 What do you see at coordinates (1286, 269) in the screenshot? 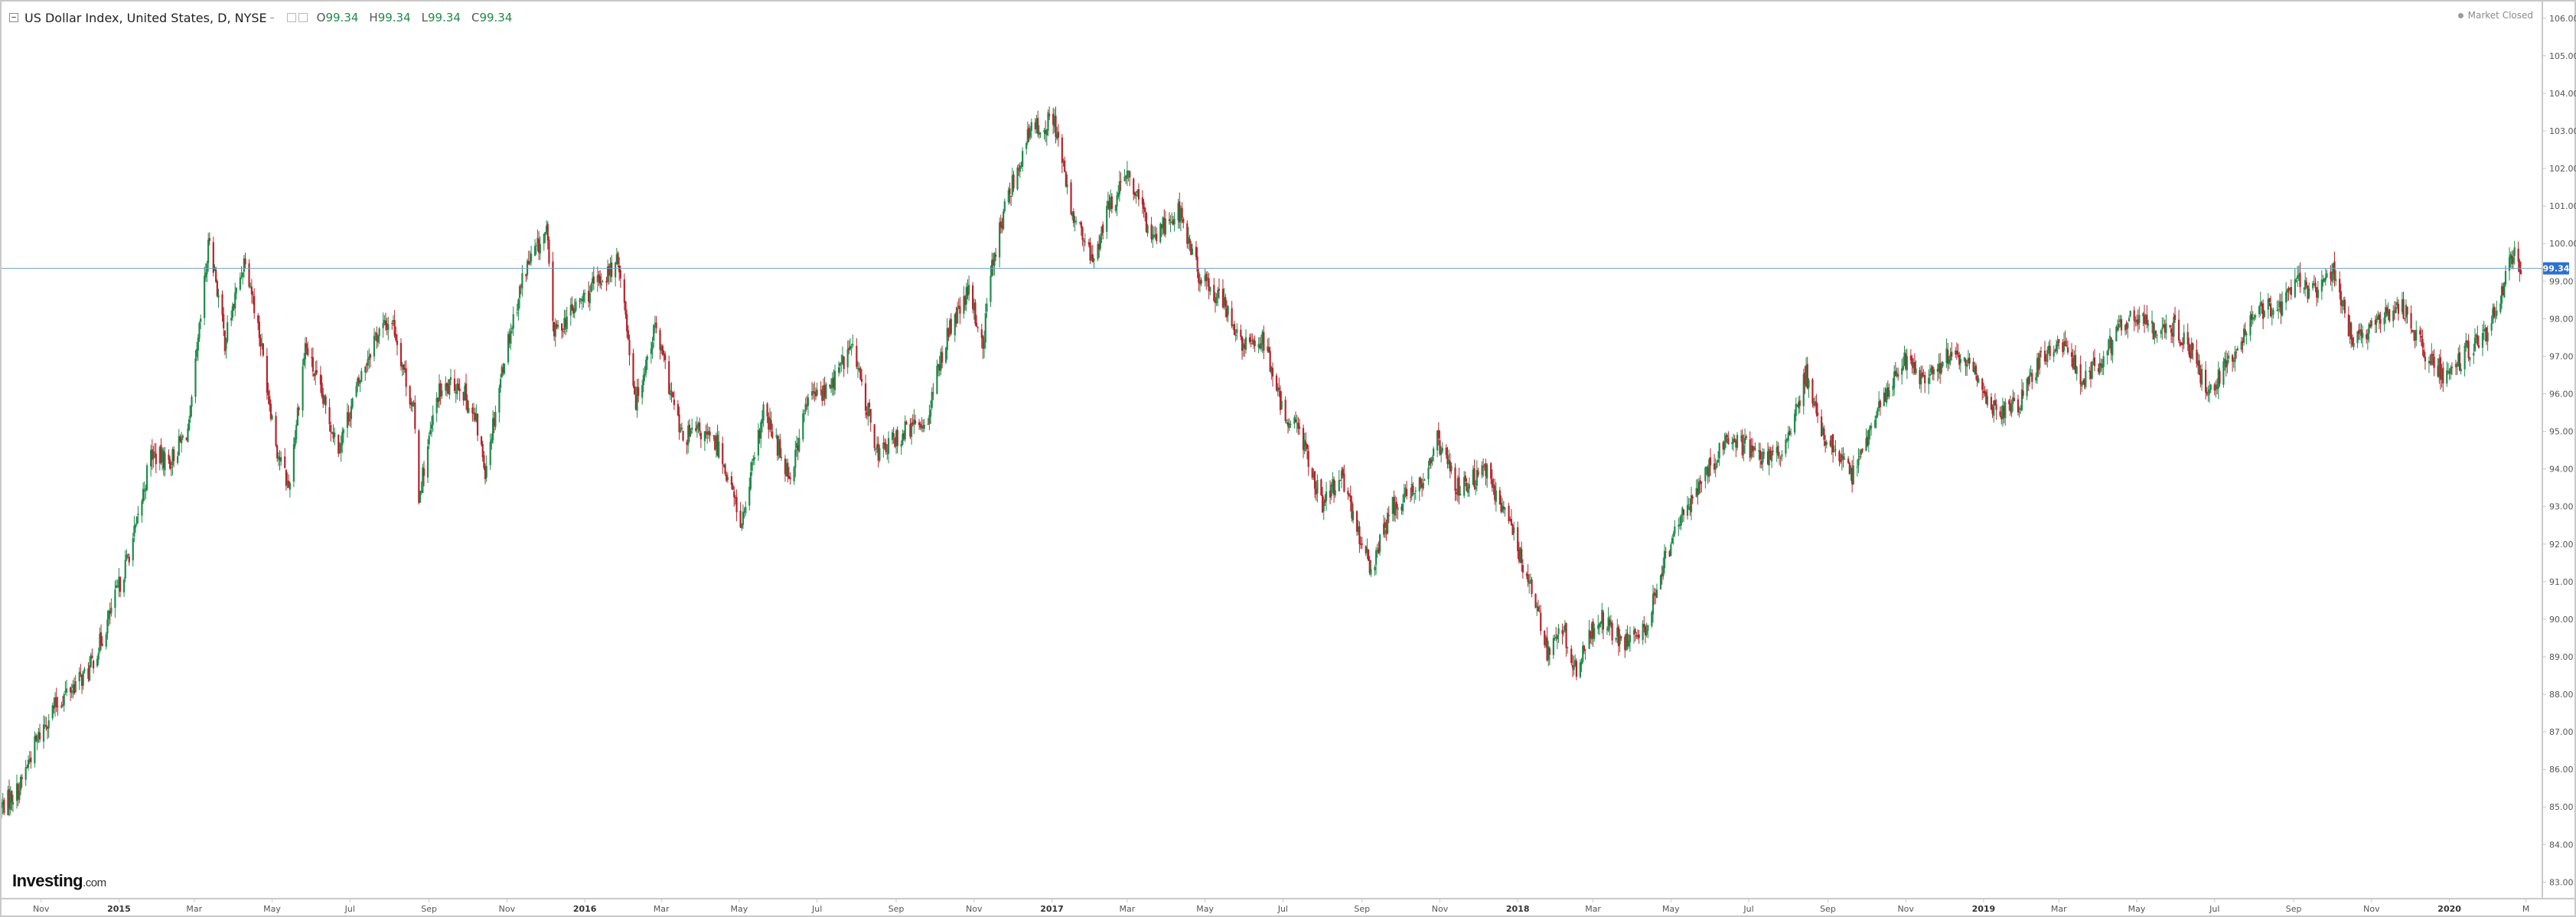
I see `price-line-layer: 99.34` at bounding box center [1286, 269].